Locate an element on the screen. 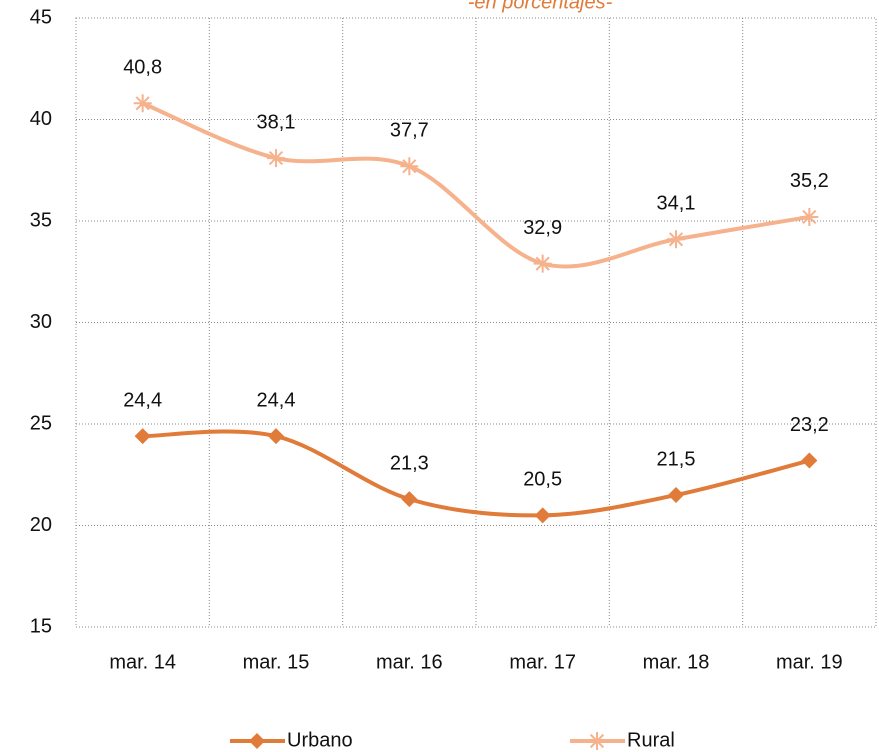 This screenshot has height=752, width=879. x-tick-label: mar. 18 is located at coordinates (676, 662).